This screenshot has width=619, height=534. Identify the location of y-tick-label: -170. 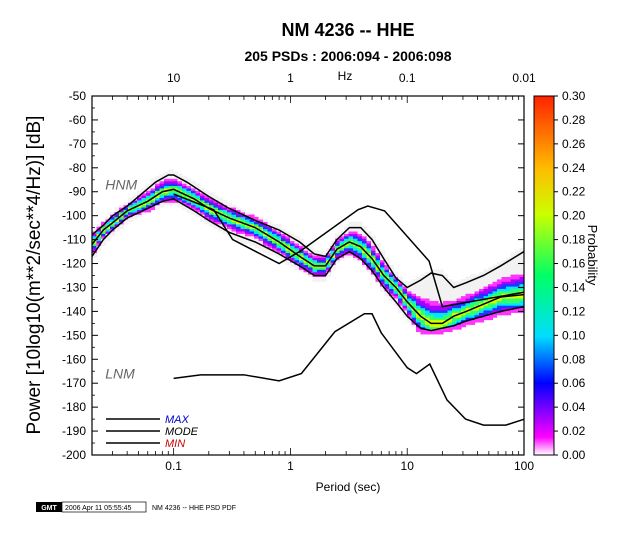
(74, 383).